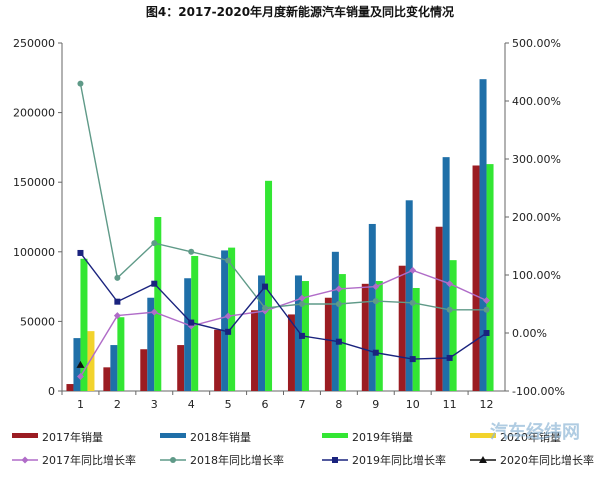 This screenshot has height=480, width=600. Describe the element at coordinates (89, 460) in the screenshot. I see `legend-label: 2017年同比增长率` at that location.